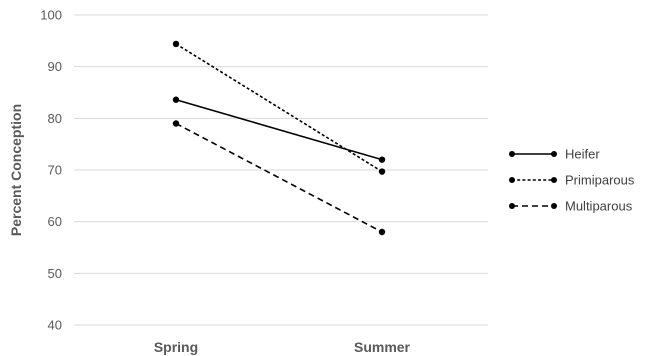 The image size is (660, 356). I want to click on y-axis-ticks: 40 50 60 70 80 90 100, so click(51, 170).